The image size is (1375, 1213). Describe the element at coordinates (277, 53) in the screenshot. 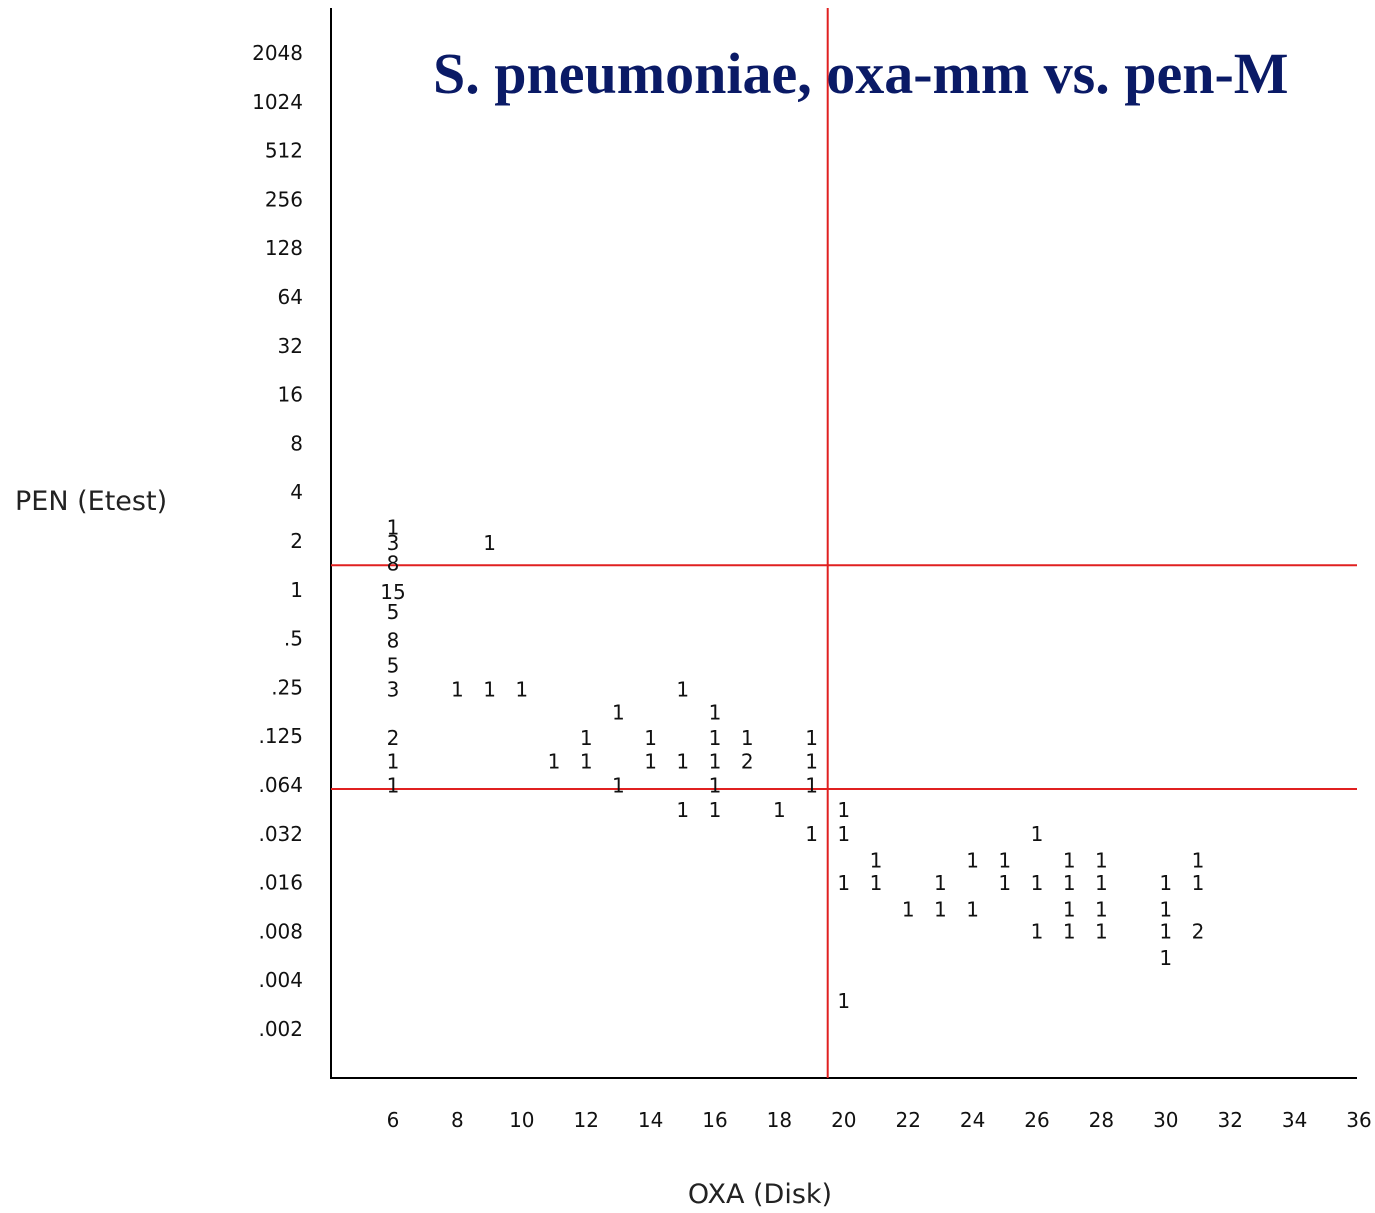

I see `y-tick-label: 2048` at that location.